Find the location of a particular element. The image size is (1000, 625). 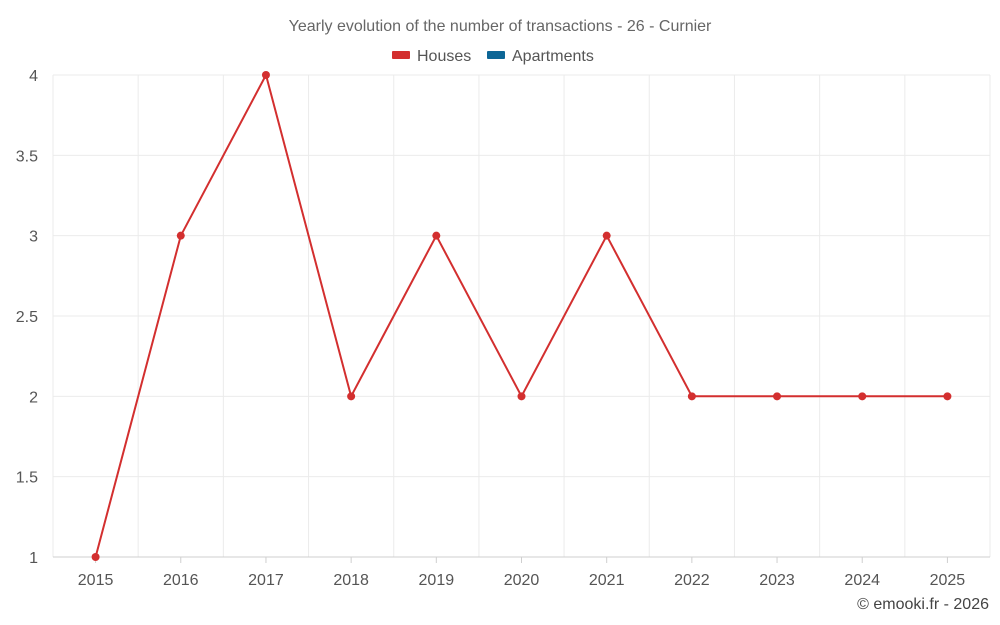

y-tick-label: 1.5 is located at coordinates (27, 478).